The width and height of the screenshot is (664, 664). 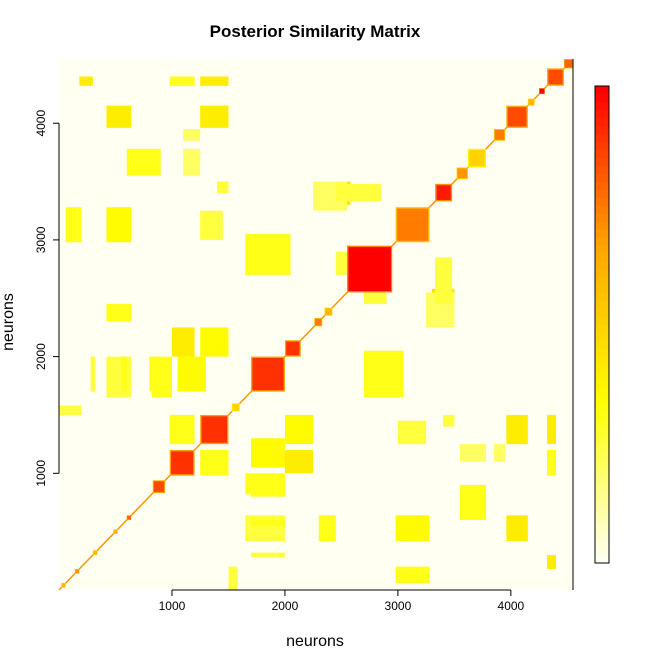 What do you see at coordinates (398, 606) in the screenshot?
I see `x-tick-label: 3000` at bounding box center [398, 606].